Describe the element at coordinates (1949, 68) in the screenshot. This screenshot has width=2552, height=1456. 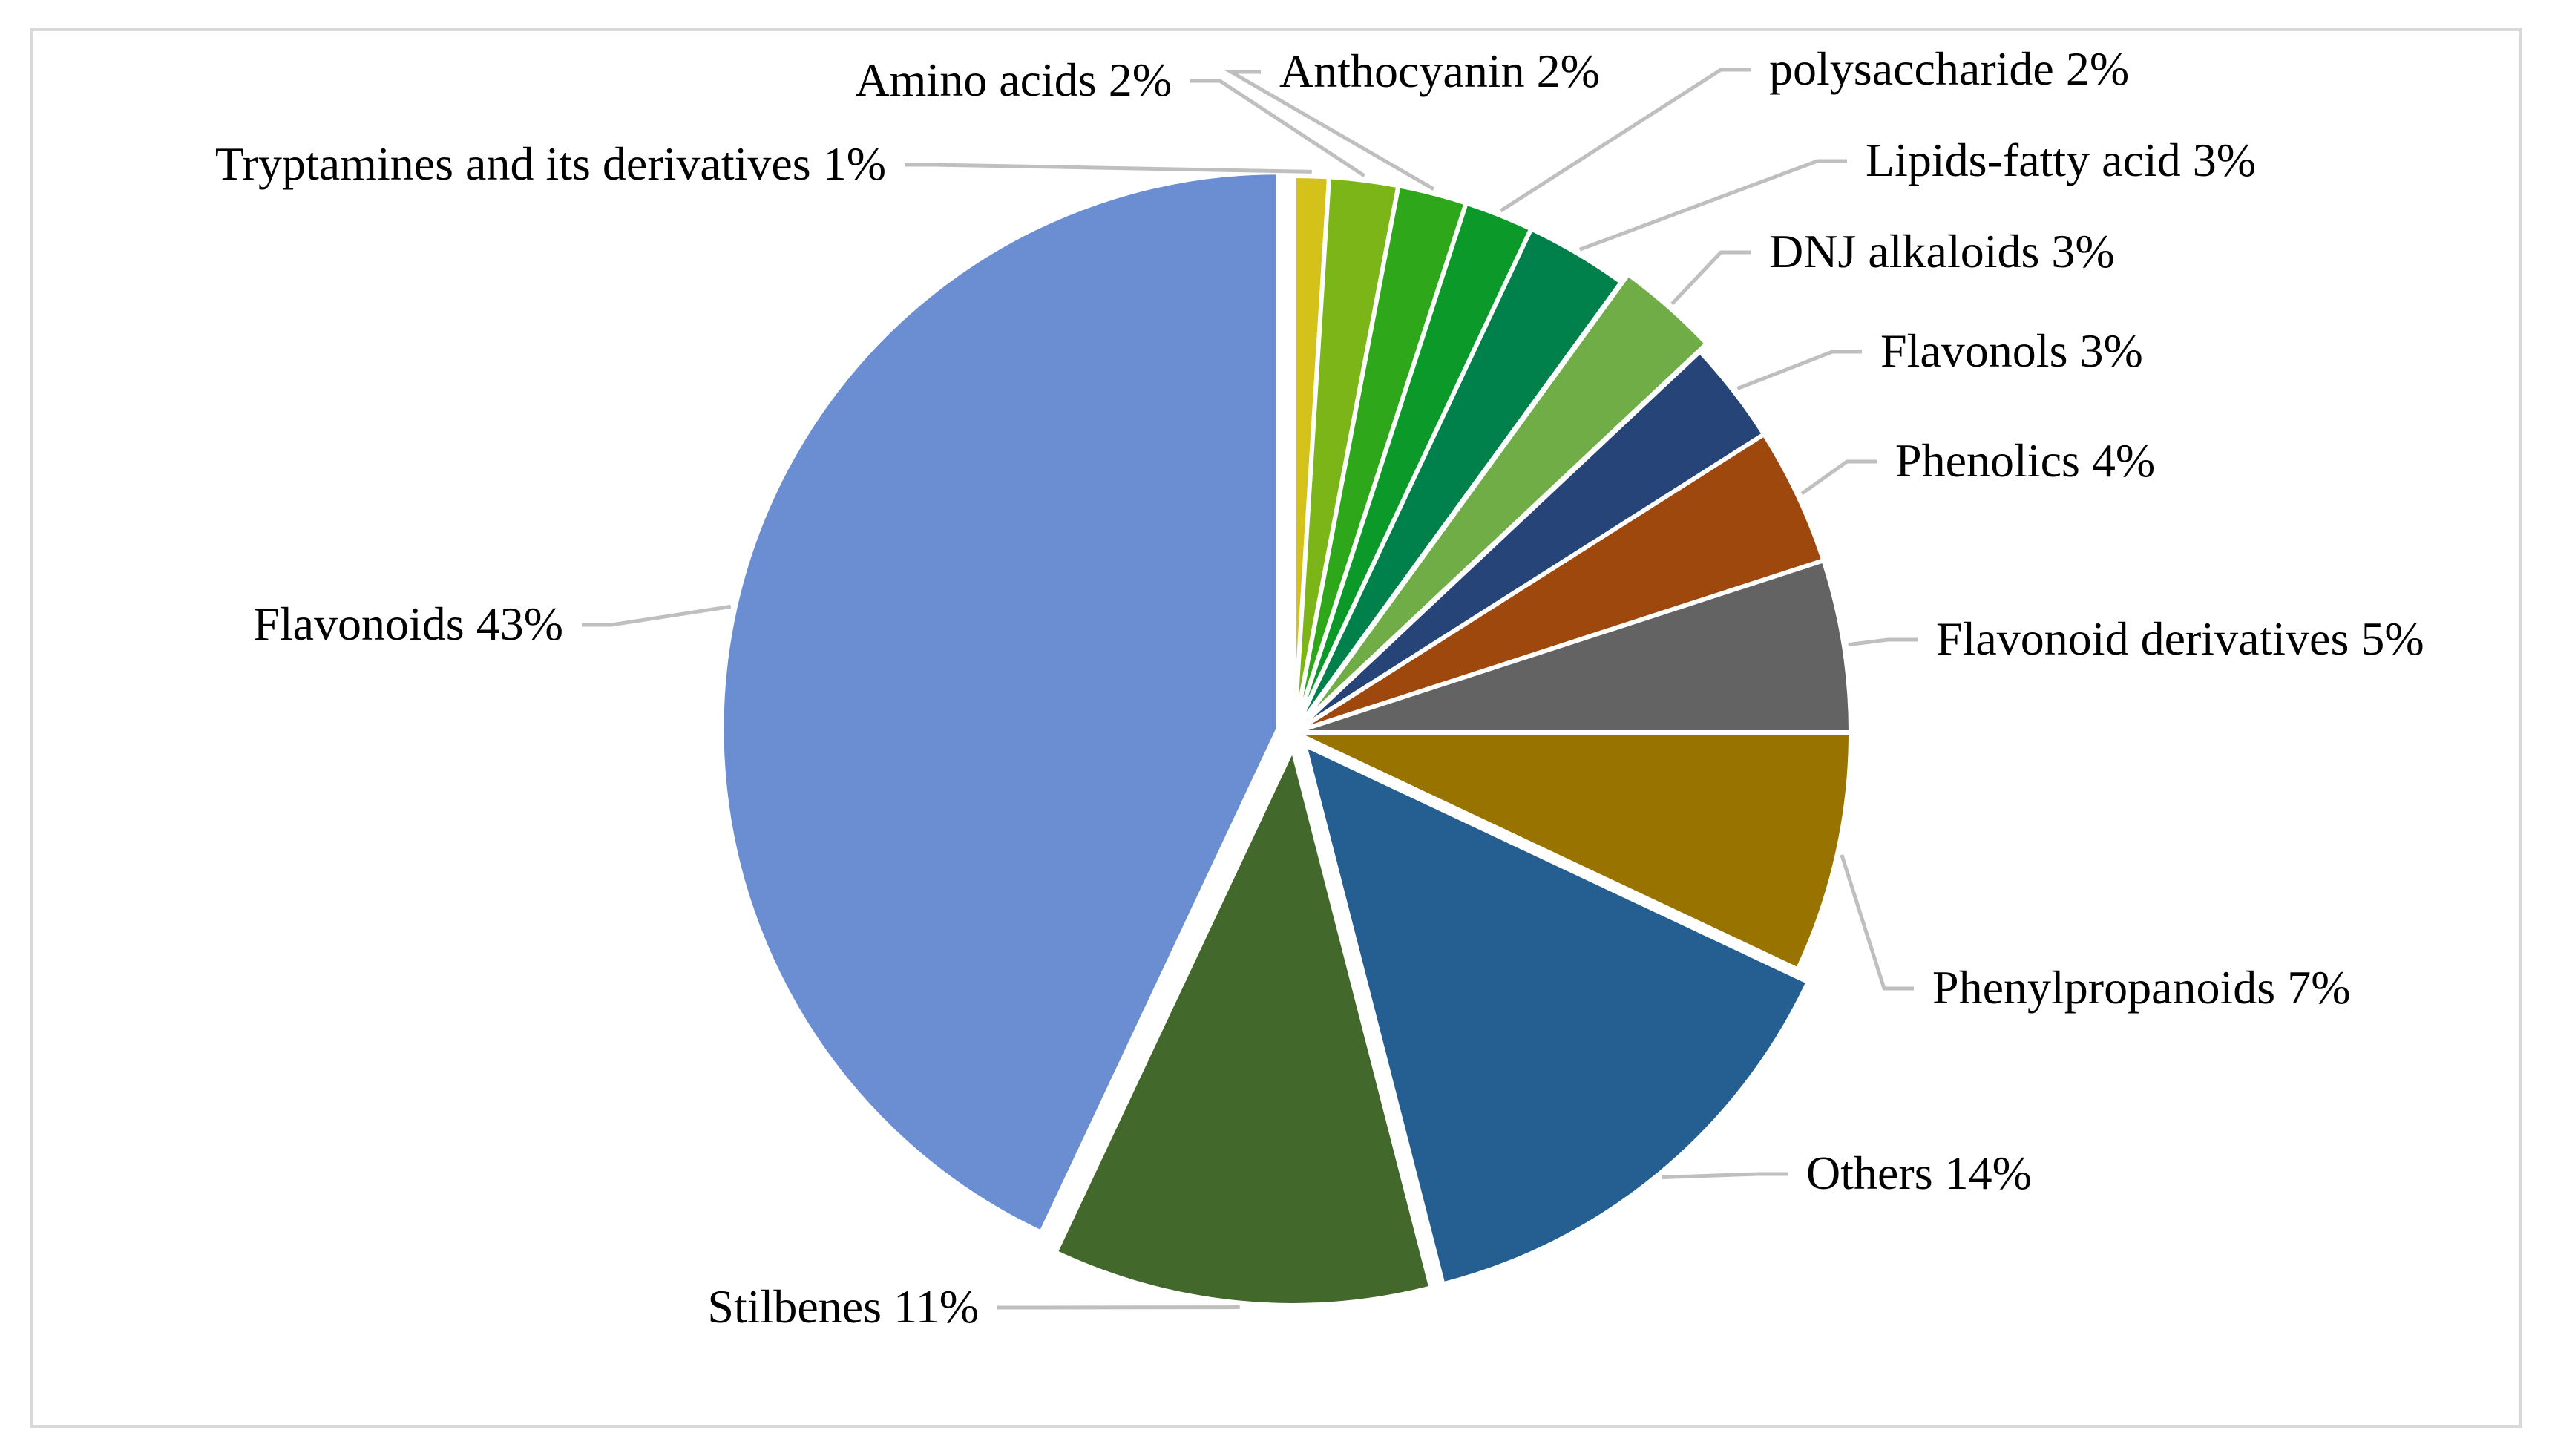
I see `data-label-polysaccharide: polysaccharide 2%` at that location.